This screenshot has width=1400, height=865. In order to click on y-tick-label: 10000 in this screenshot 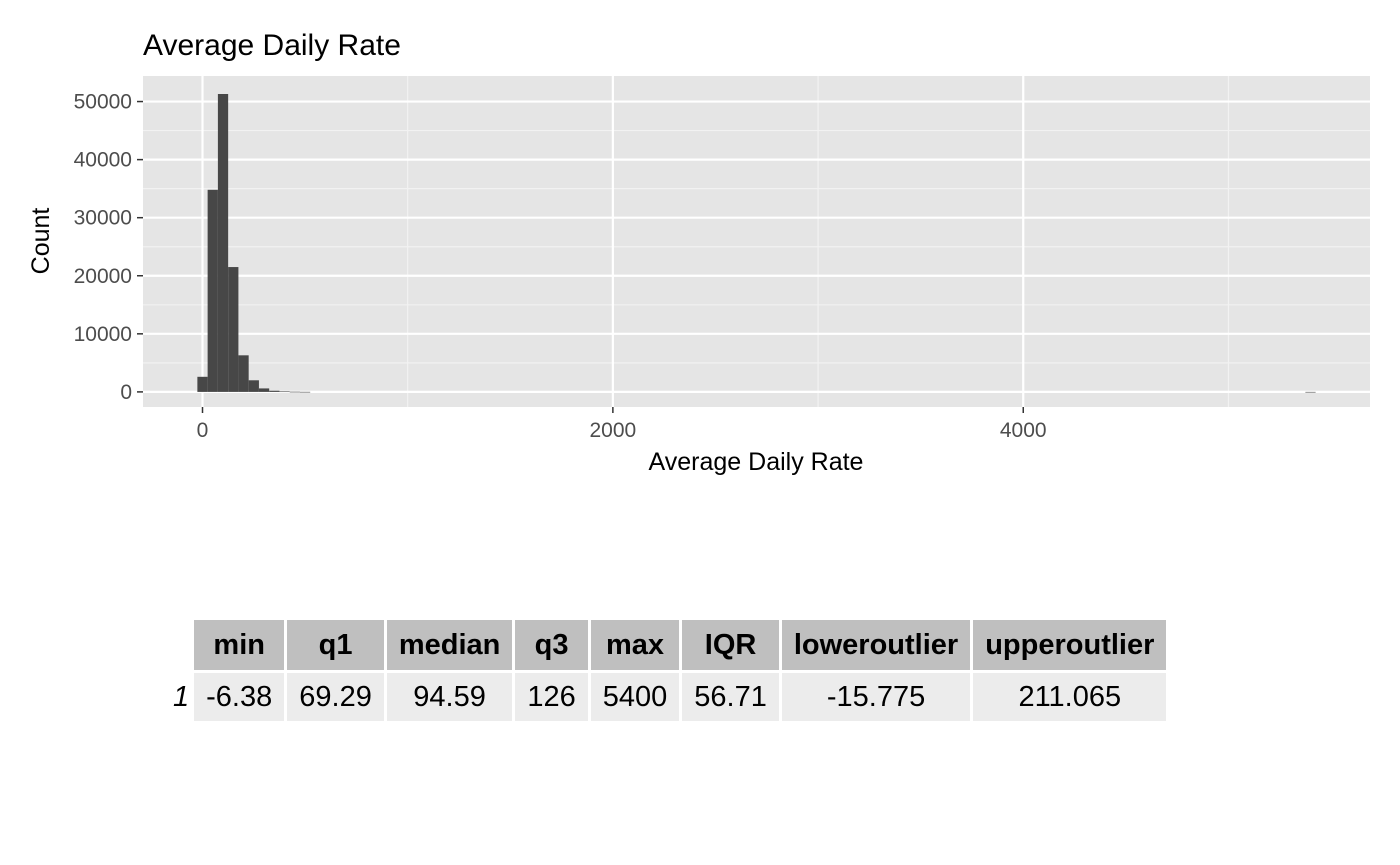, I will do `click(103, 334)`.